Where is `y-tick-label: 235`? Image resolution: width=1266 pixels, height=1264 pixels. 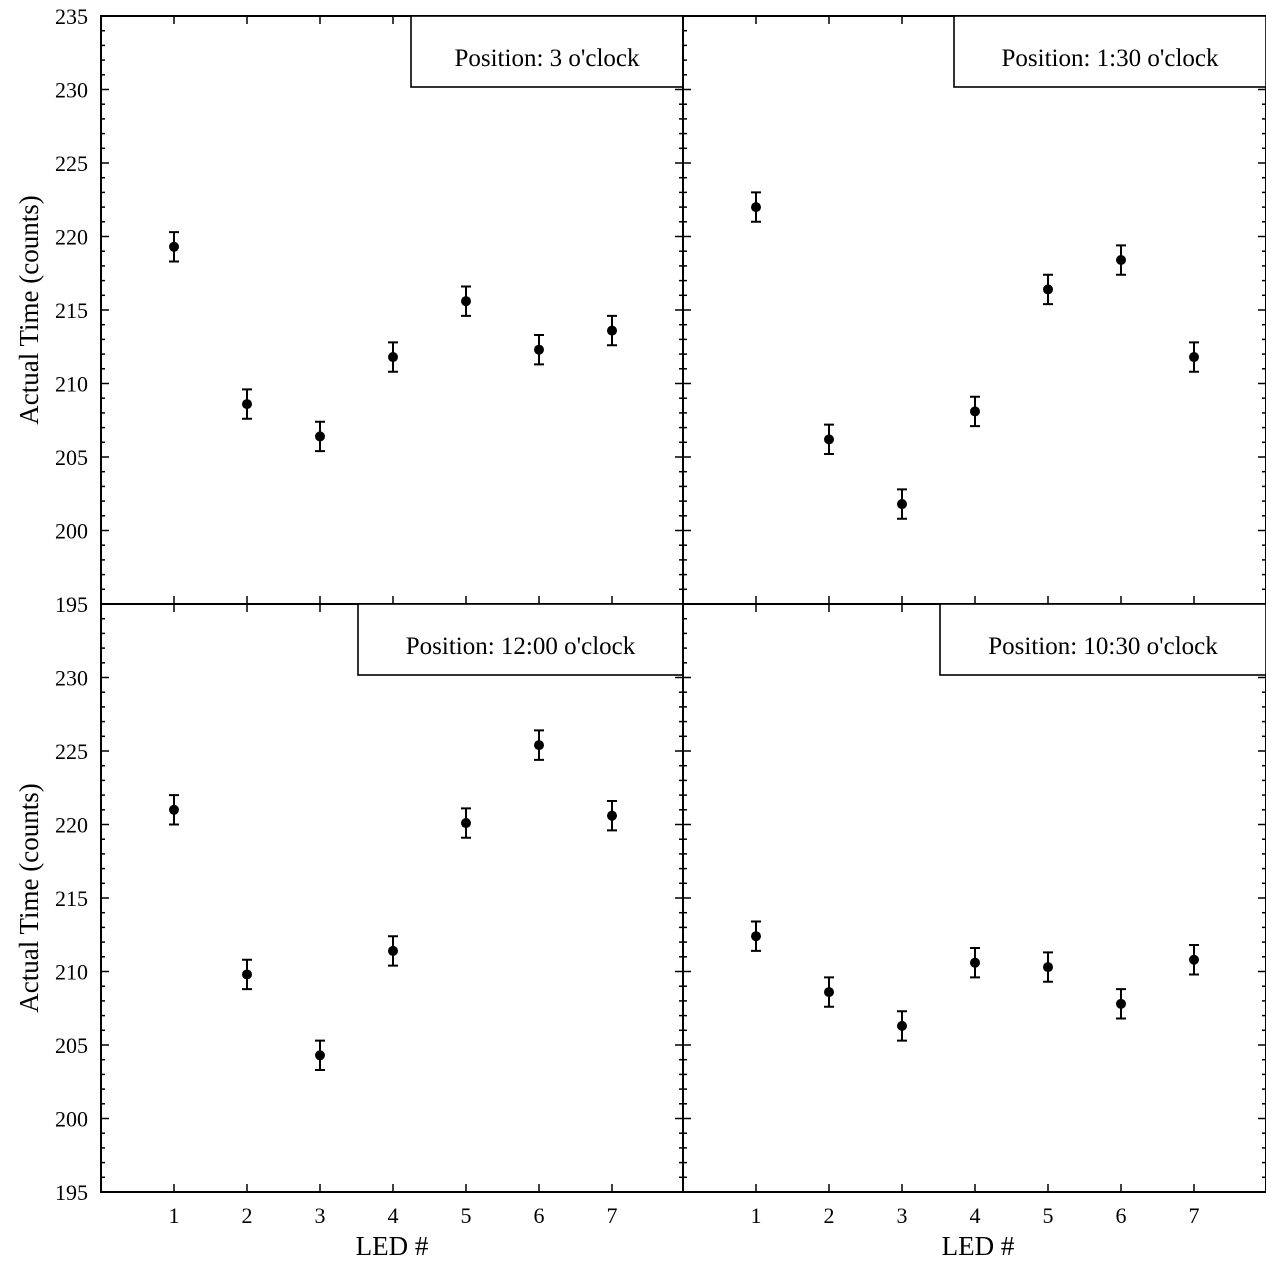 y-tick-label: 235 is located at coordinates (71, 16).